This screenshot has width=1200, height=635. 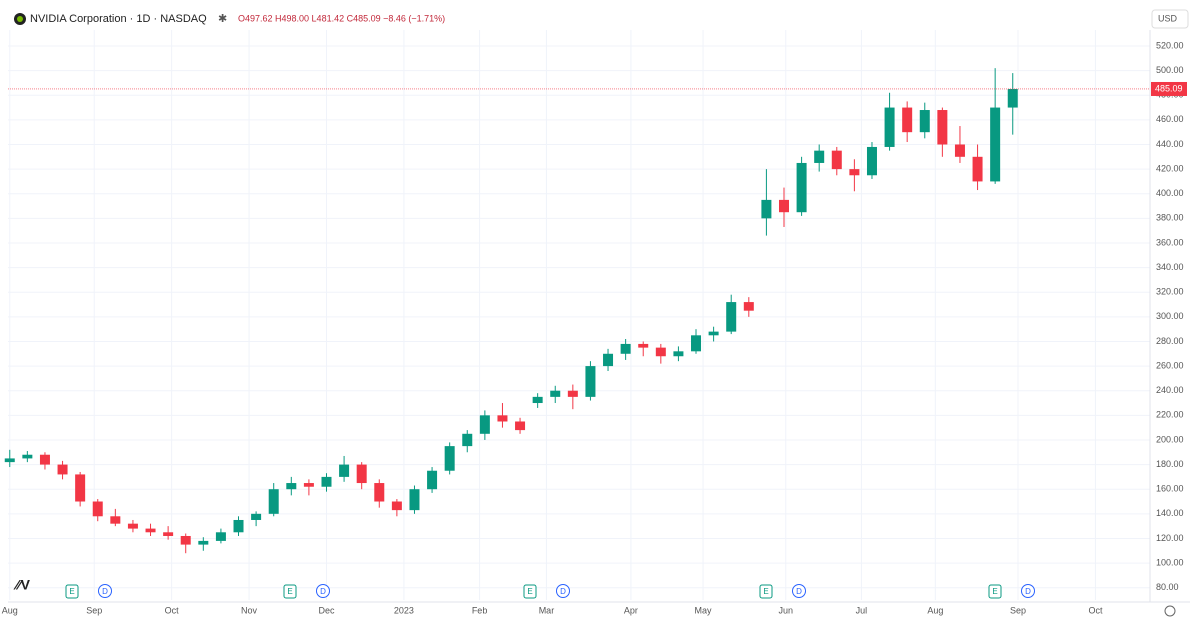 I want to click on y-tick-label: 240.00, so click(x=1170, y=390).